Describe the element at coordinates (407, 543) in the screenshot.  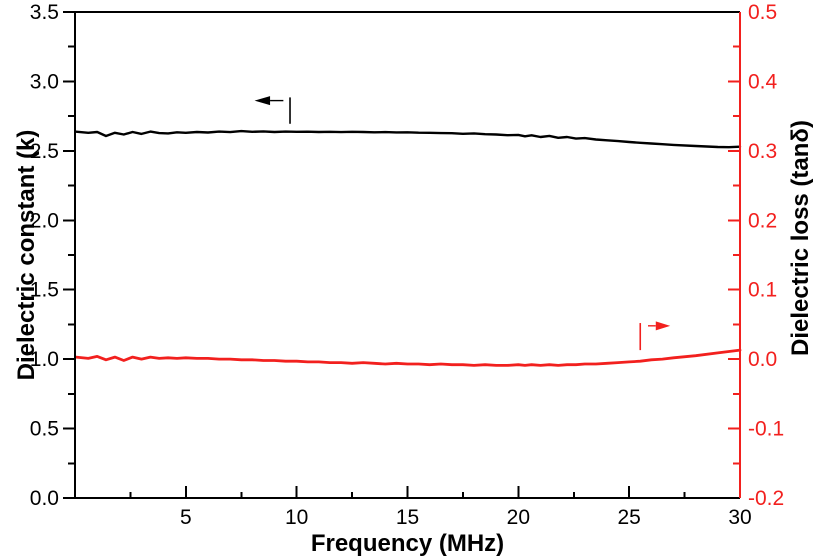
I see `x-axis-title: Frequency (MHz)` at that location.